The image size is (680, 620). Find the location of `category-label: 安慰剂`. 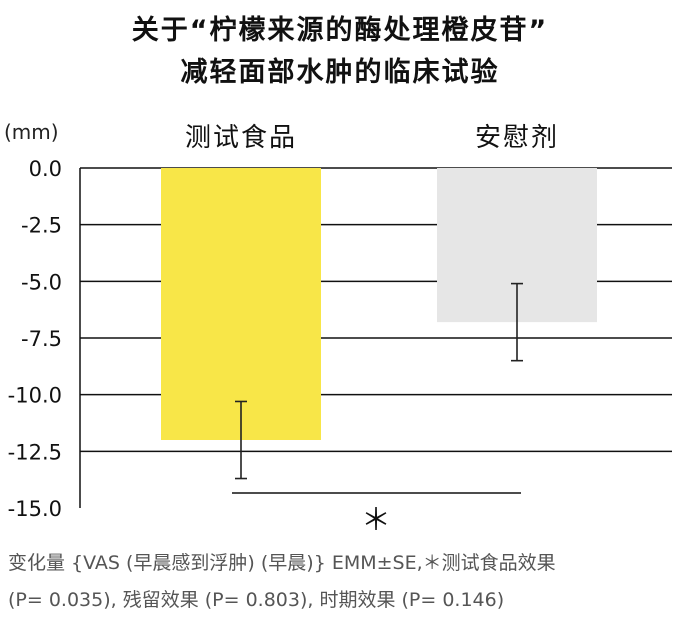

category-label: 安慰剂 is located at coordinates (517, 138).